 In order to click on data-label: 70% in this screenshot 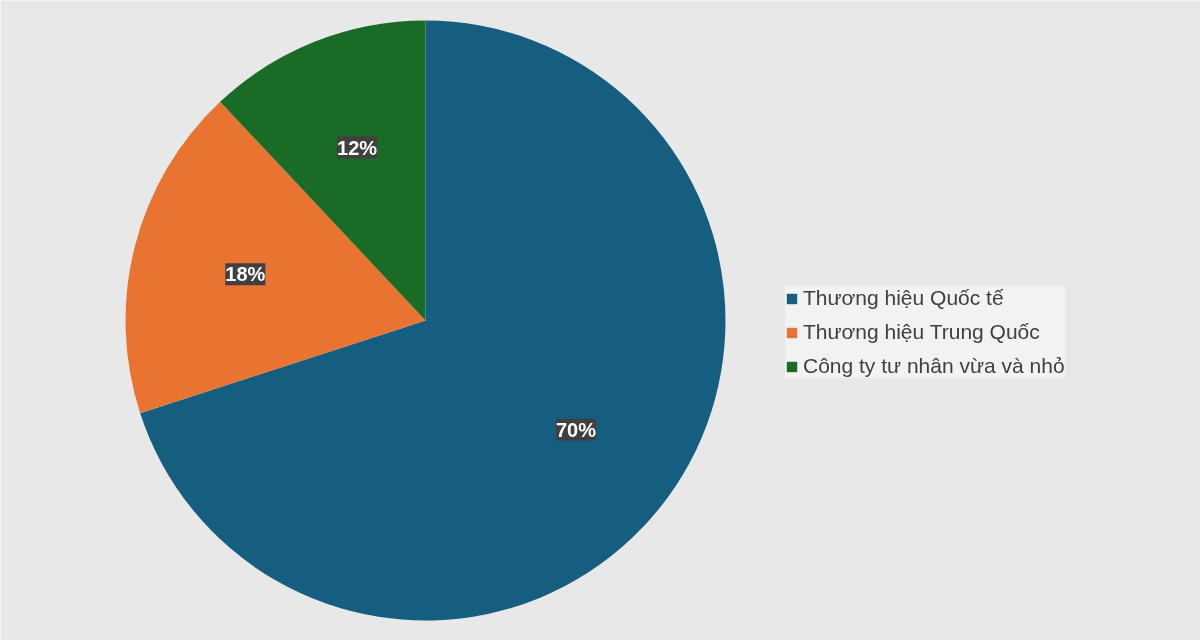, I will do `click(576, 429)`.